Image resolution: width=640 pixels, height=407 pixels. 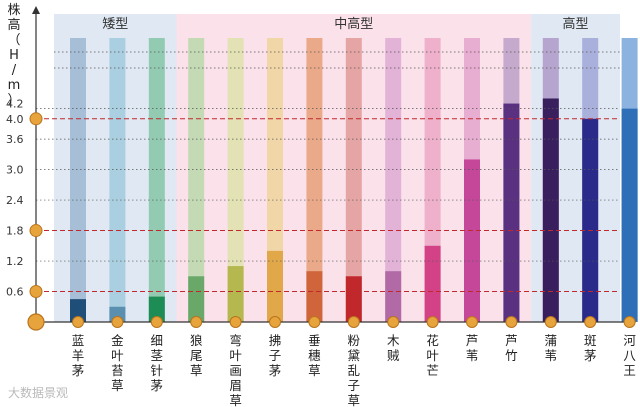 I want to click on category-label-char: 画, so click(x=235, y=370).